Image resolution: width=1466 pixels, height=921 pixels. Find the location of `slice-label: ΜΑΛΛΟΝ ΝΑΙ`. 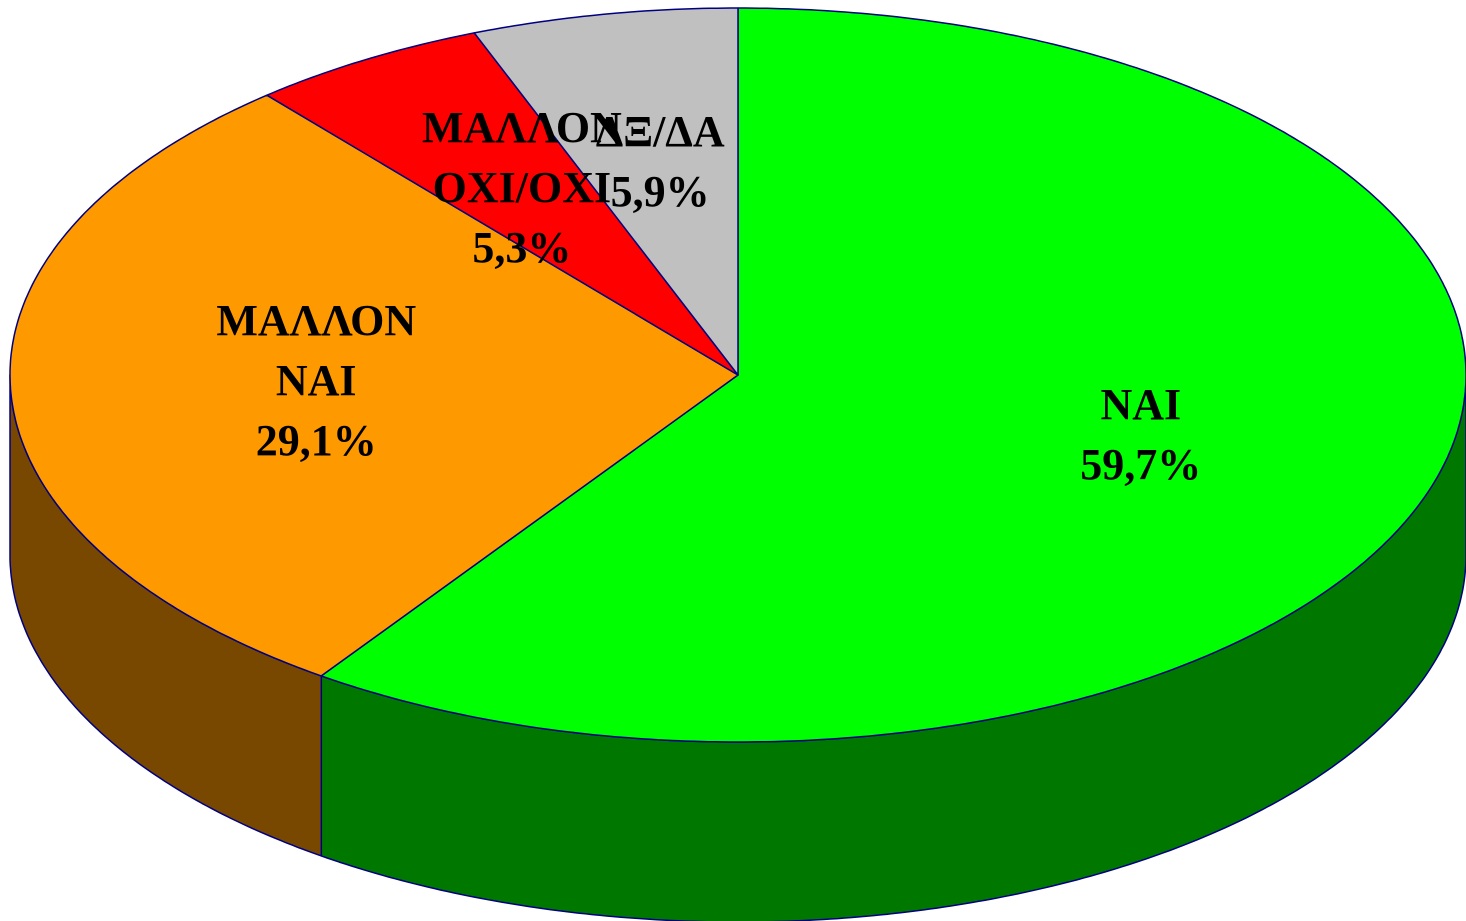

slice-label: ΜΑΛΛΟΝ ΝΑΙ is located at coordinates (316, 350).